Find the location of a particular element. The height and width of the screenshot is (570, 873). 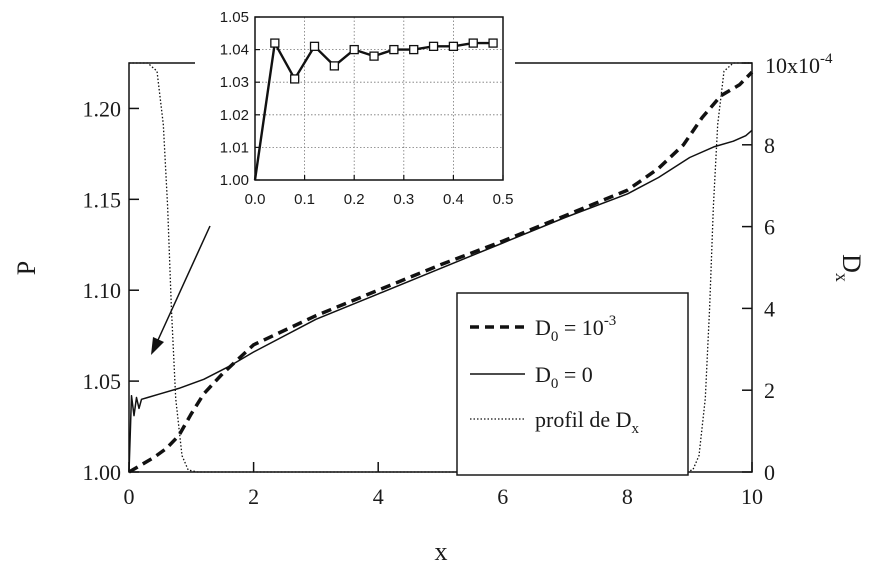

inset-x-tick-label: 0.1 is located at coordinates (304, 199).